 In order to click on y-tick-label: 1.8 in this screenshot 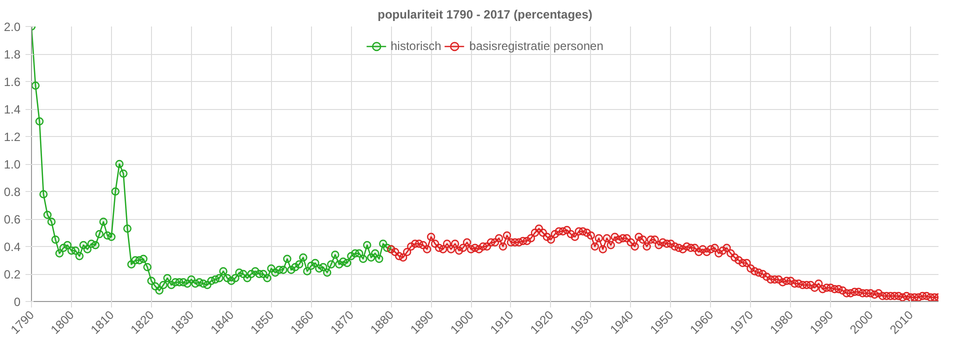, I will do `click(12, 55)`.